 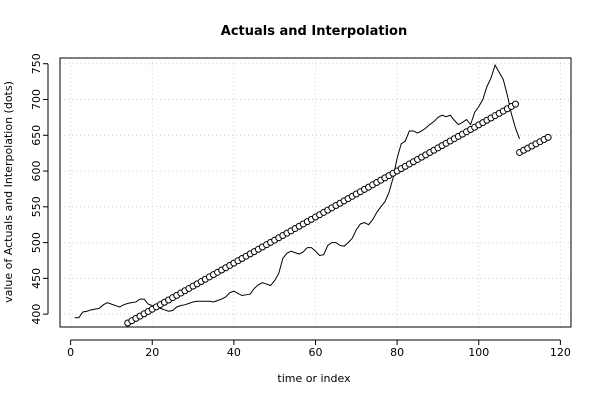 What do you see at coordinates (234, 352) in the screenshot?
I see `x-tick-label: 40` at bounding box center [234, 352].